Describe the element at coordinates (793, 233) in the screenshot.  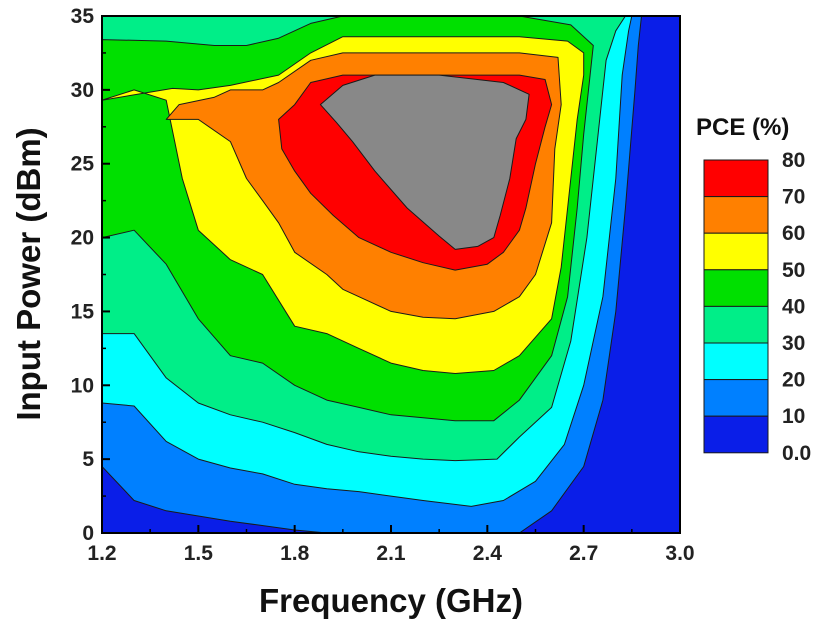
I see `legend-tick-label: 60` at that location.